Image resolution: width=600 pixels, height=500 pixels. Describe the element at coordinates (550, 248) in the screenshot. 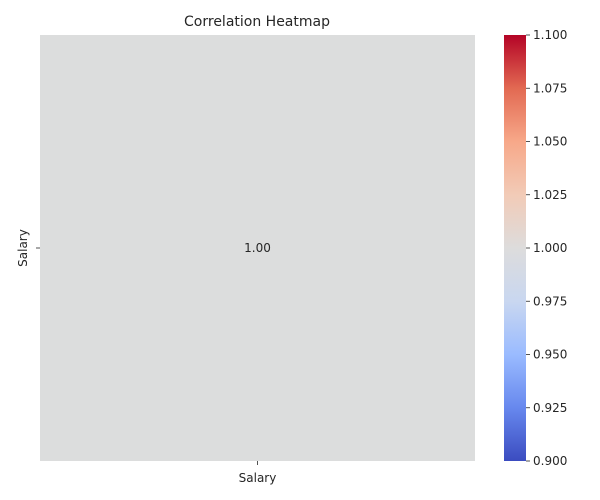

I see `colorbar-tick-label: 1.000` at that location.